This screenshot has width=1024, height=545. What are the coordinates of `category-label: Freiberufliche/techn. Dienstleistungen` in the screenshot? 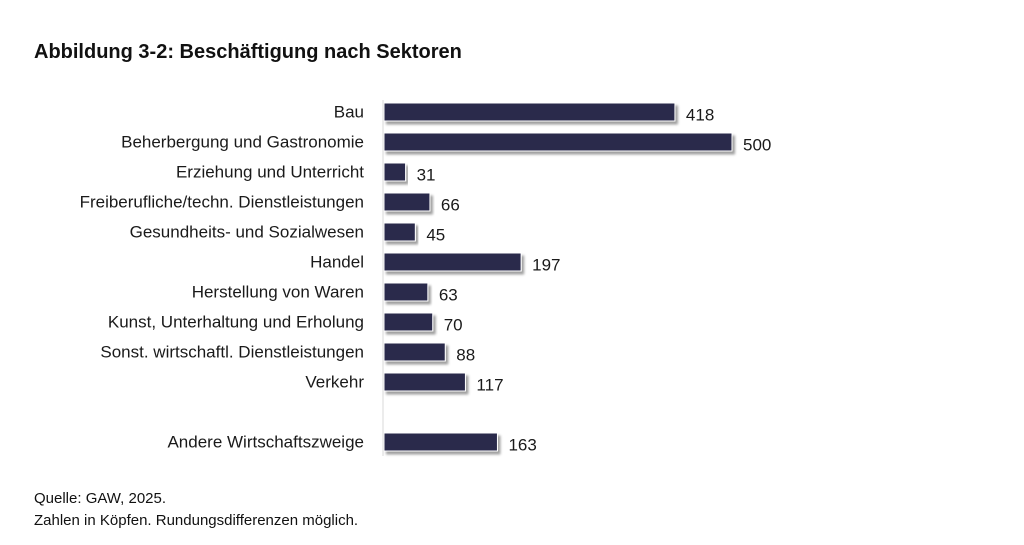 It's located at (222, 202).